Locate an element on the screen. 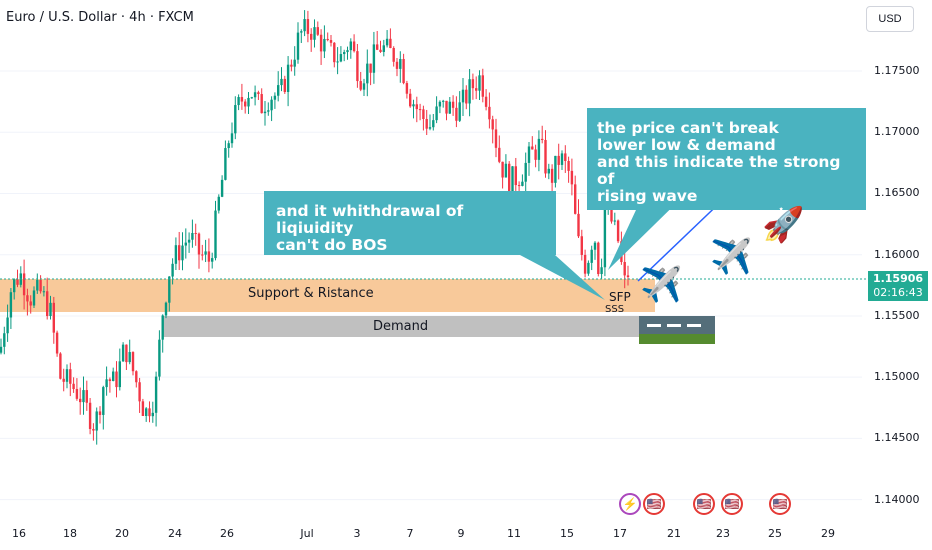  lightning-us-flag-icon: ⚡ is located at coordinates (630, 504).